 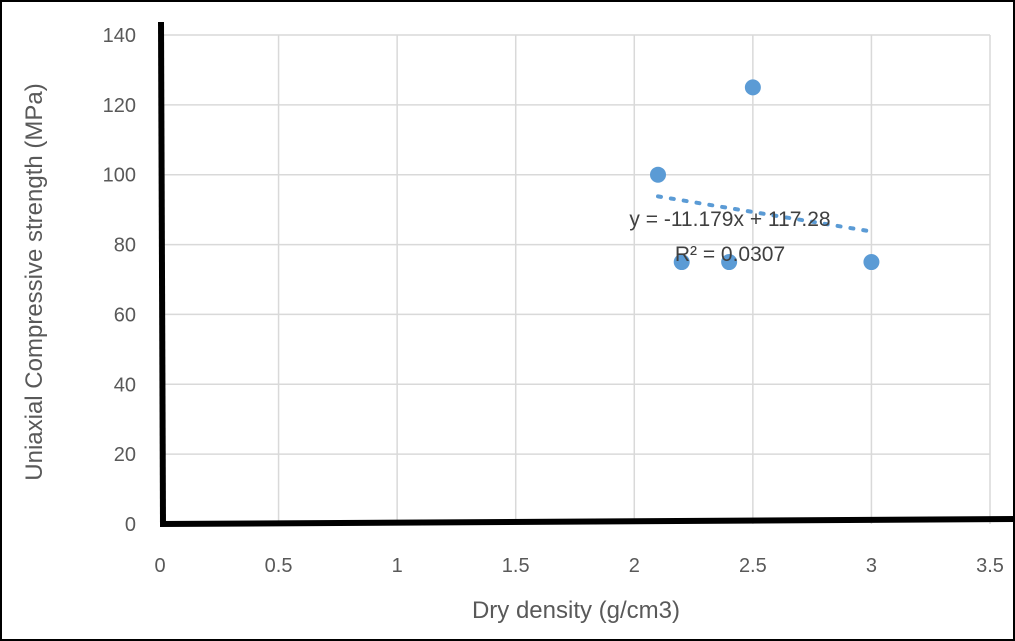 I want to click on y-tick-label: 120, so click(x=119, y=106).